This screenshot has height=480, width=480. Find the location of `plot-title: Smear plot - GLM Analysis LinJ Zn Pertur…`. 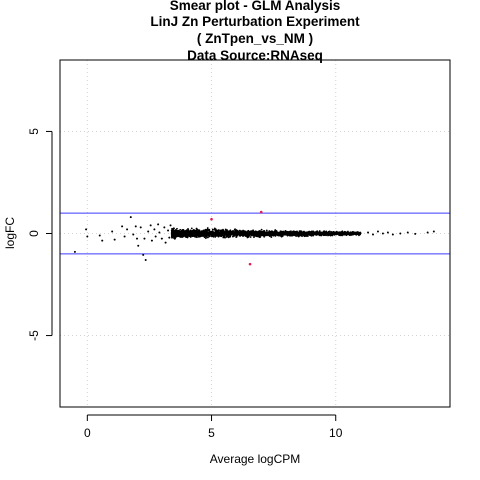

plot-title: Smear plot - GLM Analysis LinJ Zn Pertur… is located at coordinates (255, 31).